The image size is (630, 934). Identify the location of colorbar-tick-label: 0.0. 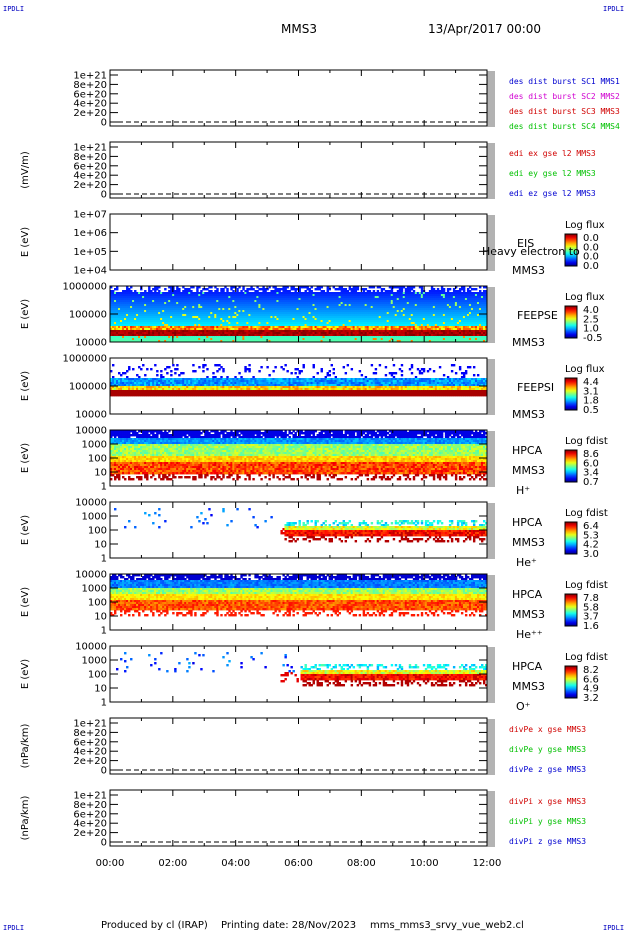
(591, 238).